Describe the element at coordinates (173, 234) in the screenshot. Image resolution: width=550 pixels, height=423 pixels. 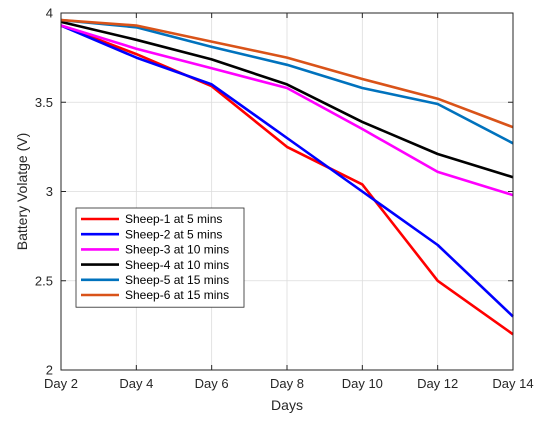
I see `legend-entry-label: Sheep-2 at 5 mins` at that location.